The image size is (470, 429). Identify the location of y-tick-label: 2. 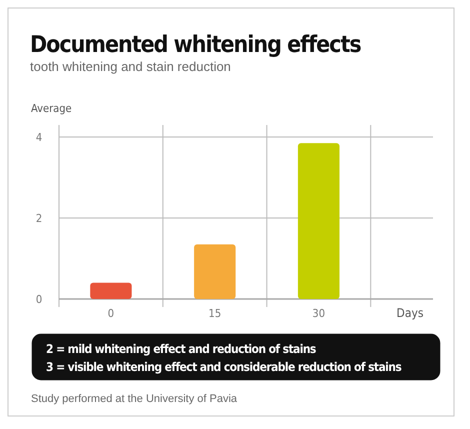
(39, 218).